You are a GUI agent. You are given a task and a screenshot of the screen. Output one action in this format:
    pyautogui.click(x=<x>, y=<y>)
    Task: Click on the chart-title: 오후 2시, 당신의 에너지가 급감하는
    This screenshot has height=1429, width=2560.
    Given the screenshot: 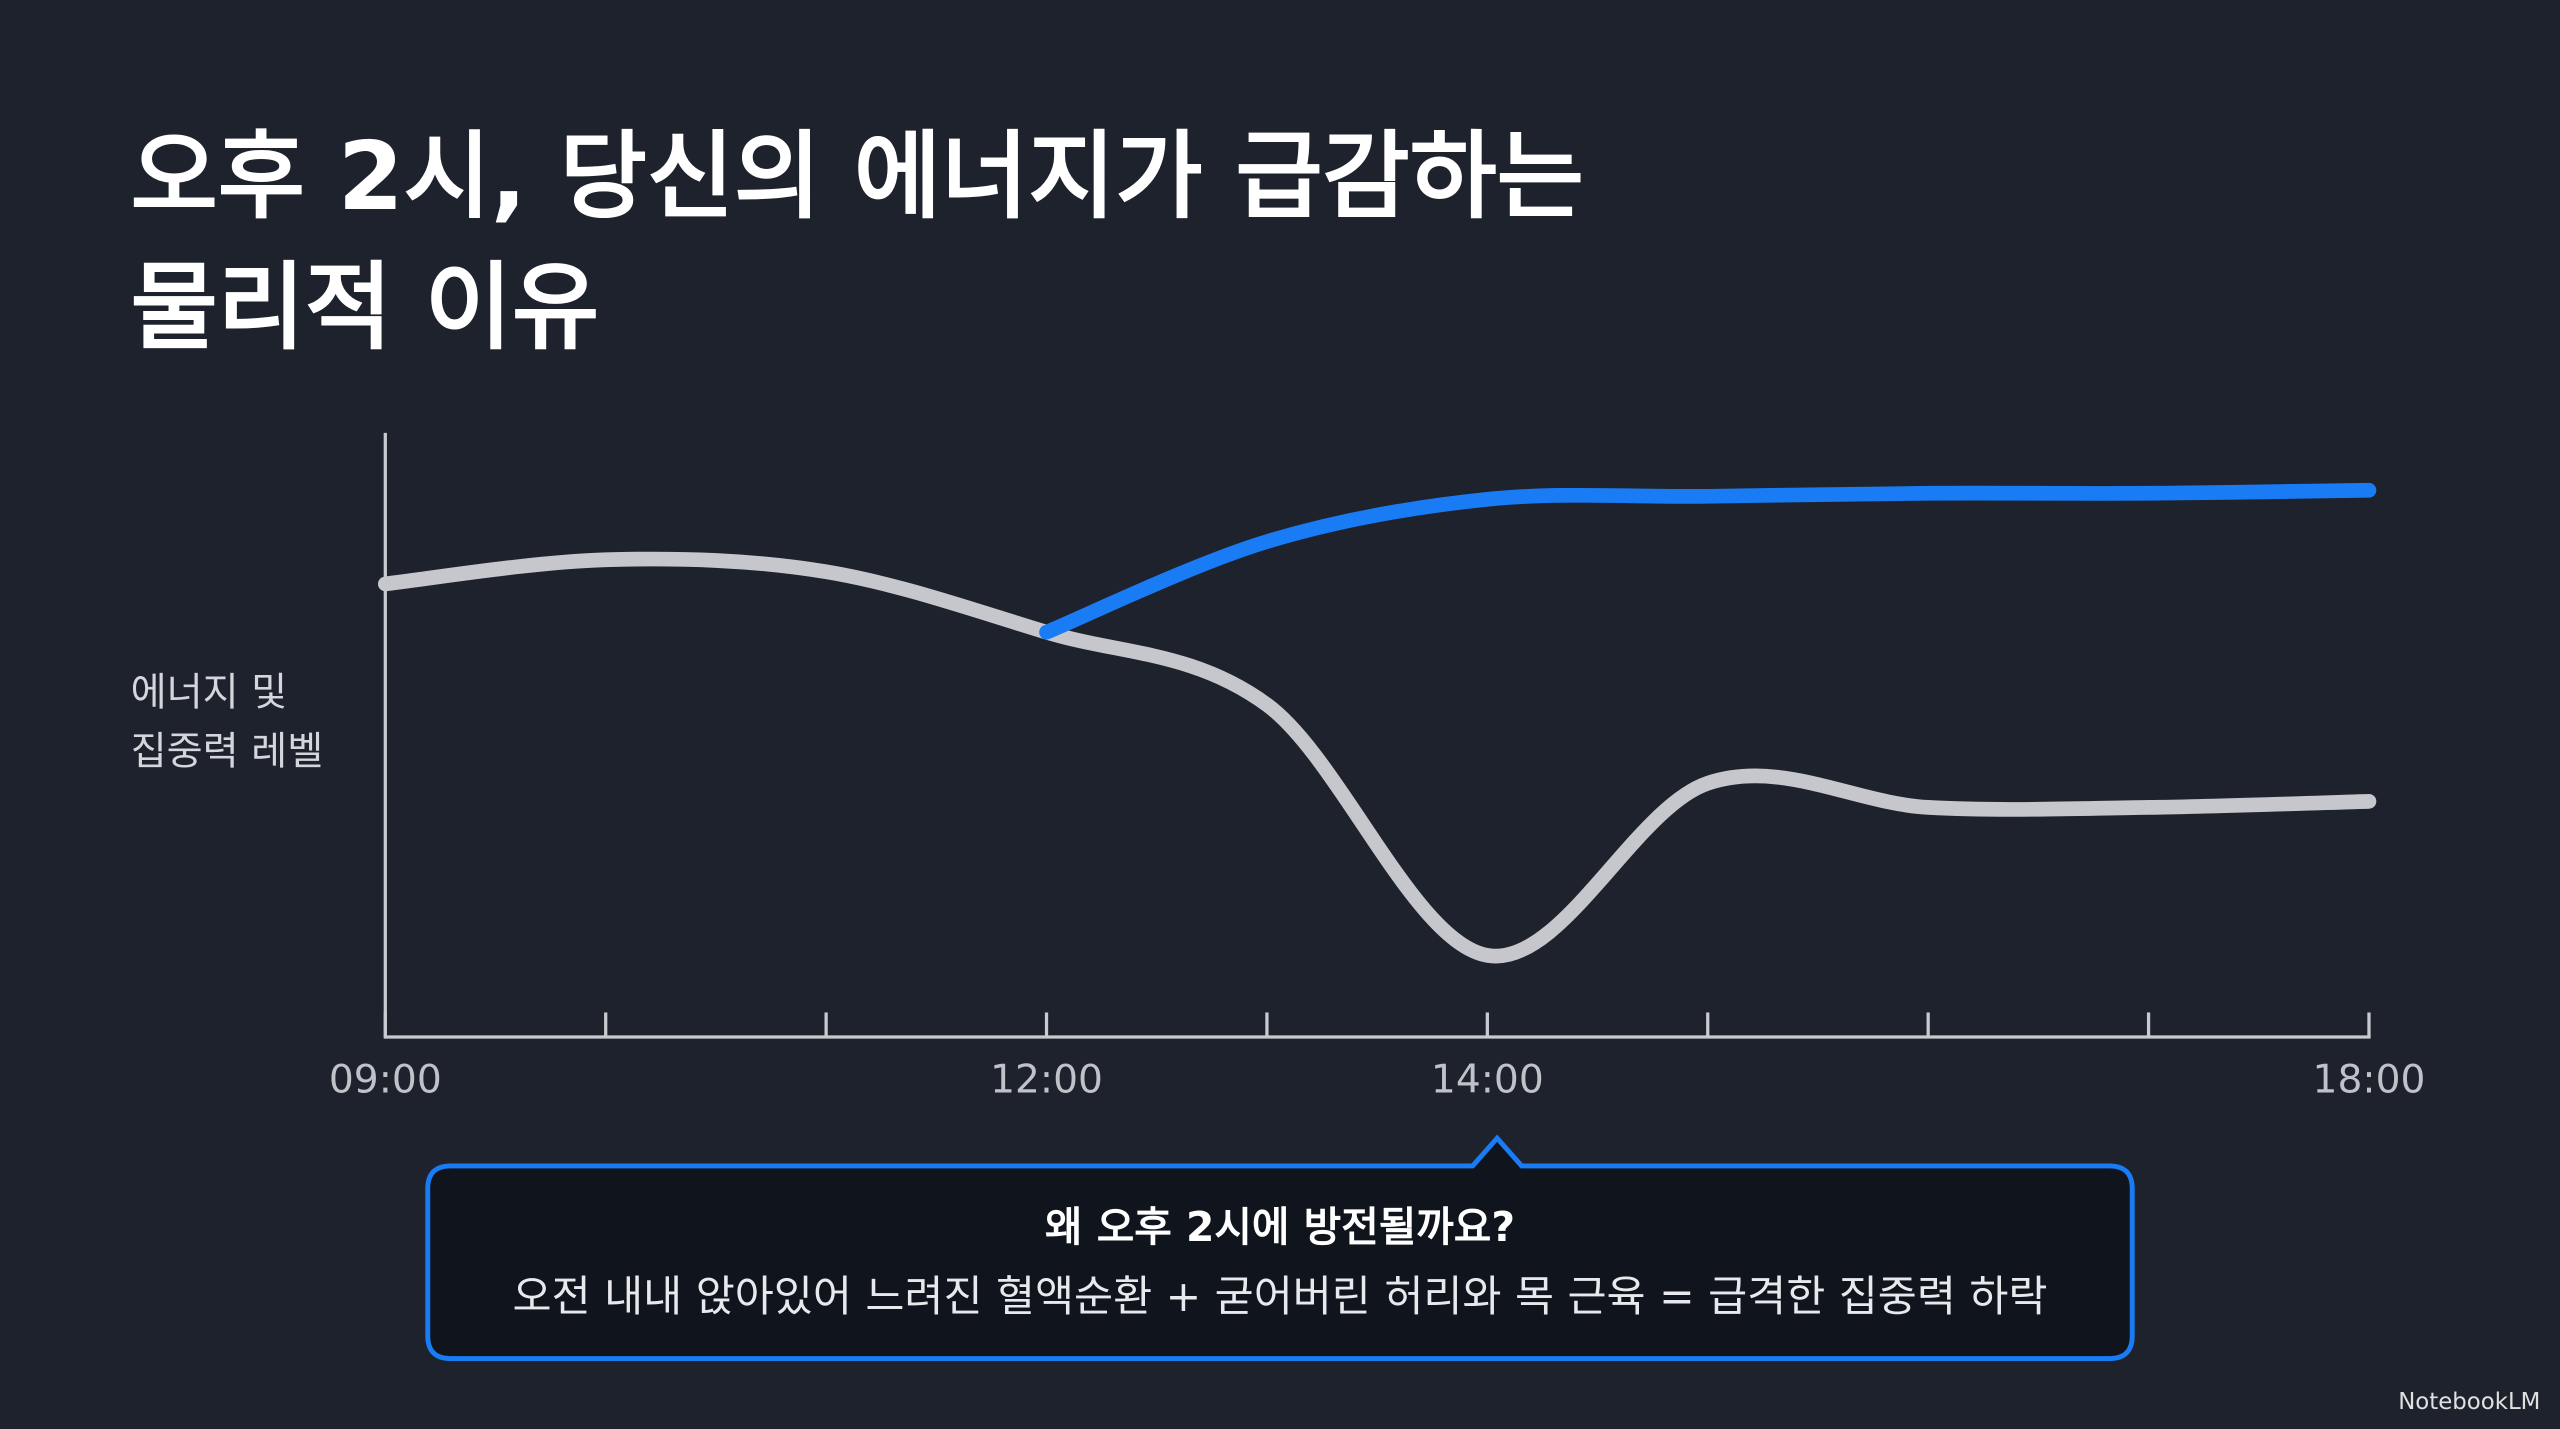 What is the action you would take?
    pyautogui.click(x=857, y=177)
    